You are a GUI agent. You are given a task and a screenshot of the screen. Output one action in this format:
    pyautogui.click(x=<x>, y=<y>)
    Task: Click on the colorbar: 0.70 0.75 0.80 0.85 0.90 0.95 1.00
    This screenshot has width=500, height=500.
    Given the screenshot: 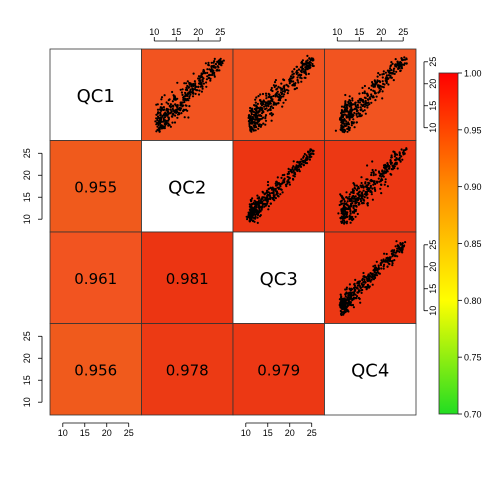 What is the action you would take?
    pyautogui.click(x=460, y=244)
    